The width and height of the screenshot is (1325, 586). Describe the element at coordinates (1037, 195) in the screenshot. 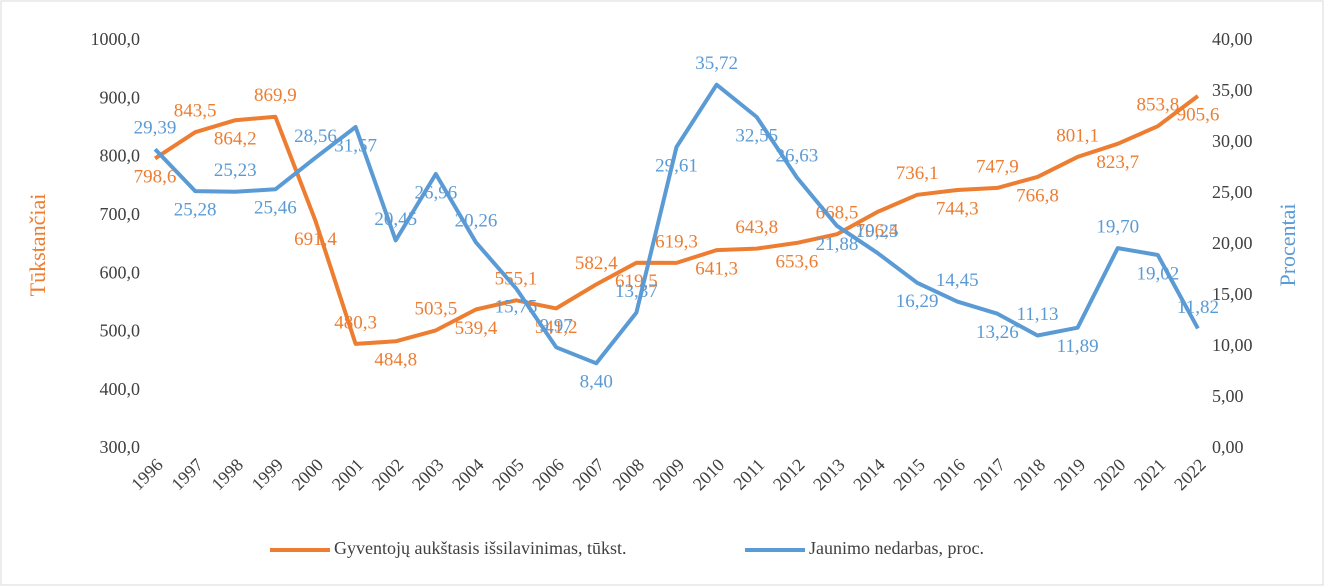

I see `data-label: 766,8` at that location.